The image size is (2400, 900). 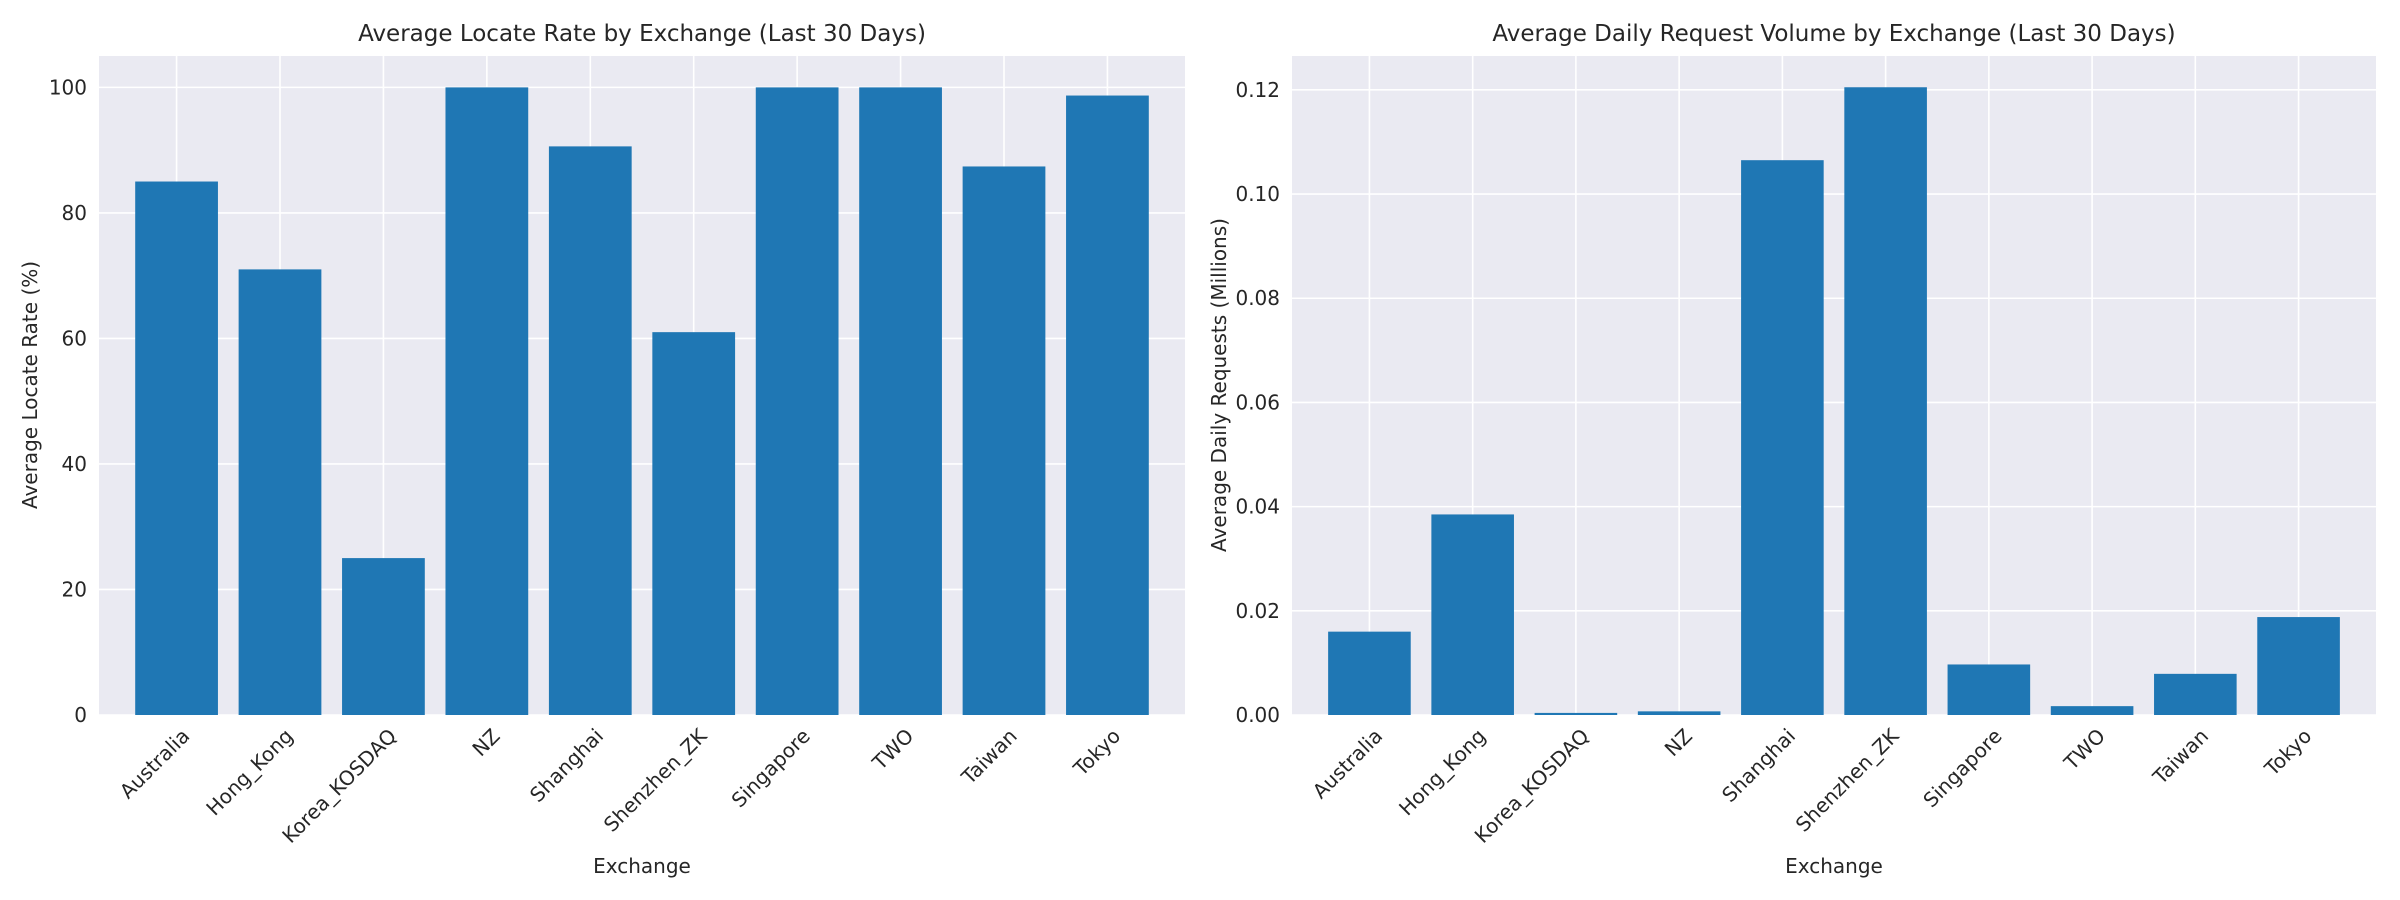 I want to click on y-tick-labels-right: 0.00 0.02 0.04 0.06 0.08 0.10 0.12, so click(x=1257, y=402).